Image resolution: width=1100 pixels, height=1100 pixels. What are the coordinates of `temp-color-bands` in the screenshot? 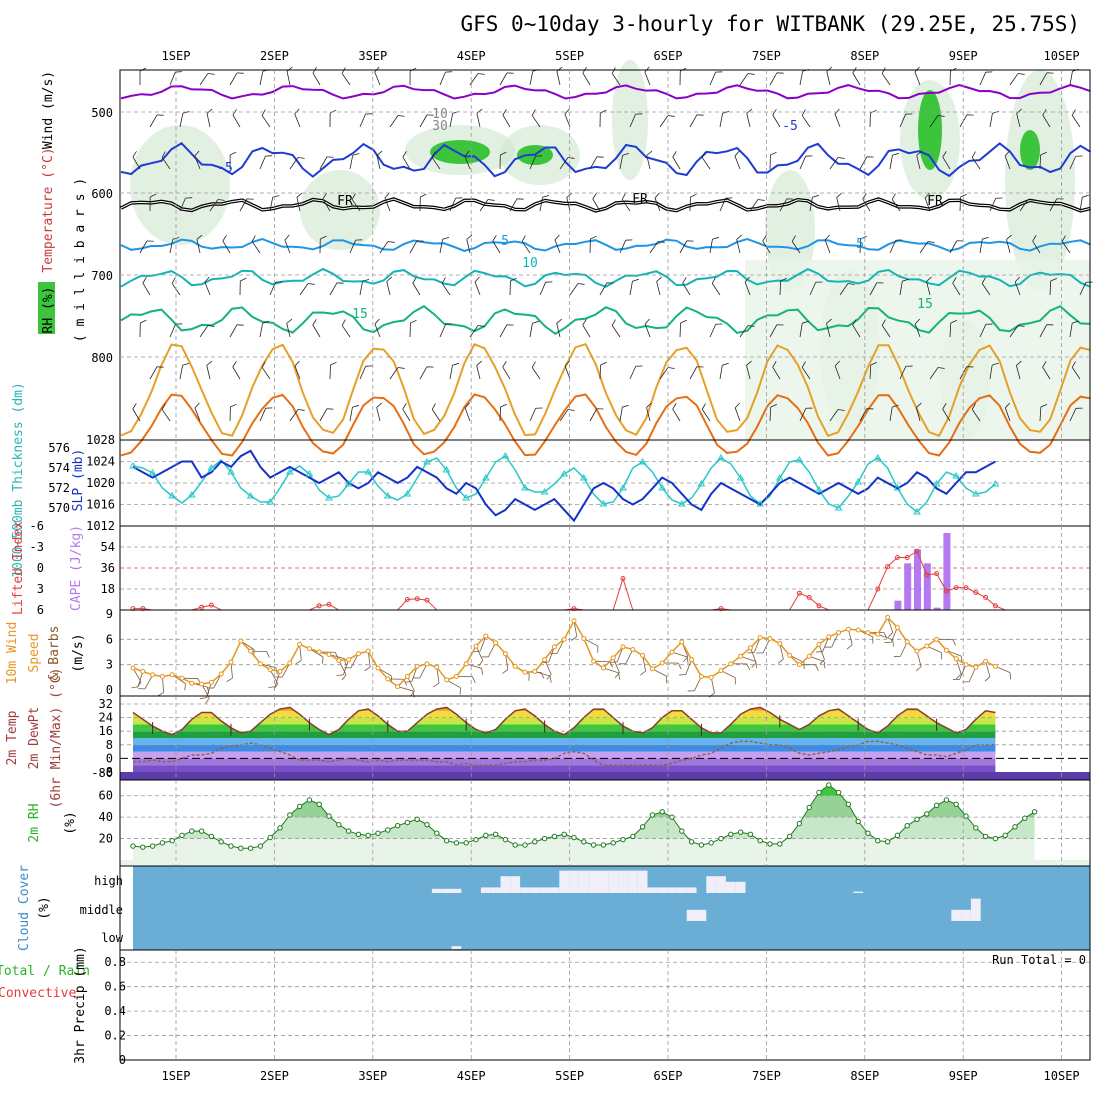 It's located at (564, 739).